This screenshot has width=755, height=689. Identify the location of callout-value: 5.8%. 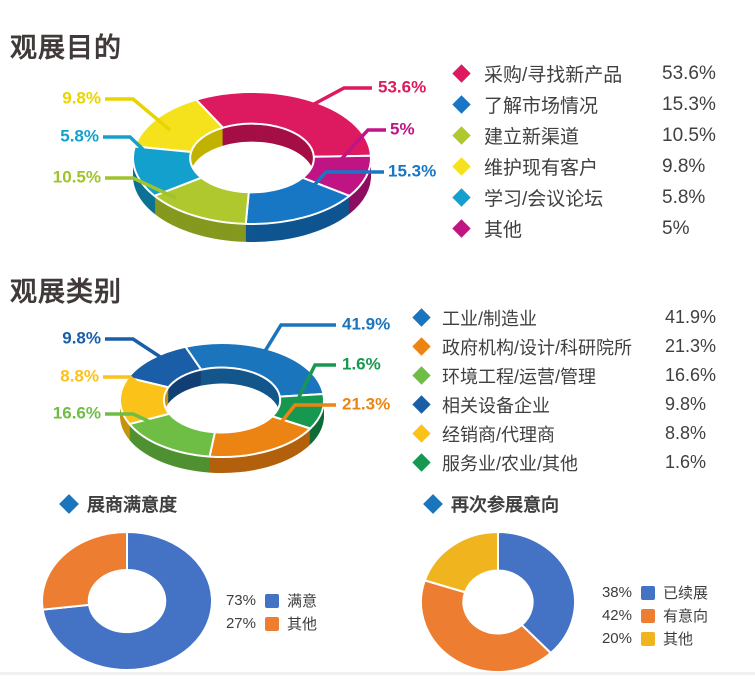
(79, 135).